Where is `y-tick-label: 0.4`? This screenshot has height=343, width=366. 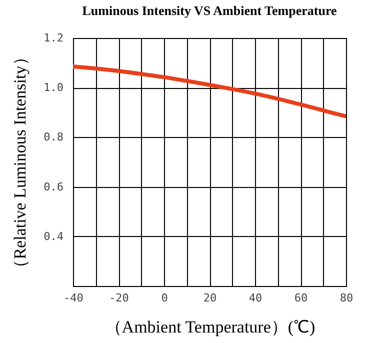
y-tick-label: 0.4 is located at coordinates (54, 236).